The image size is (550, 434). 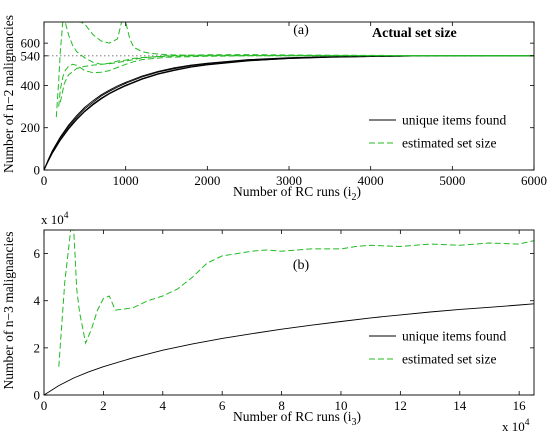 I want to click on x-tick-label: 16, so click(x=520, y=405).